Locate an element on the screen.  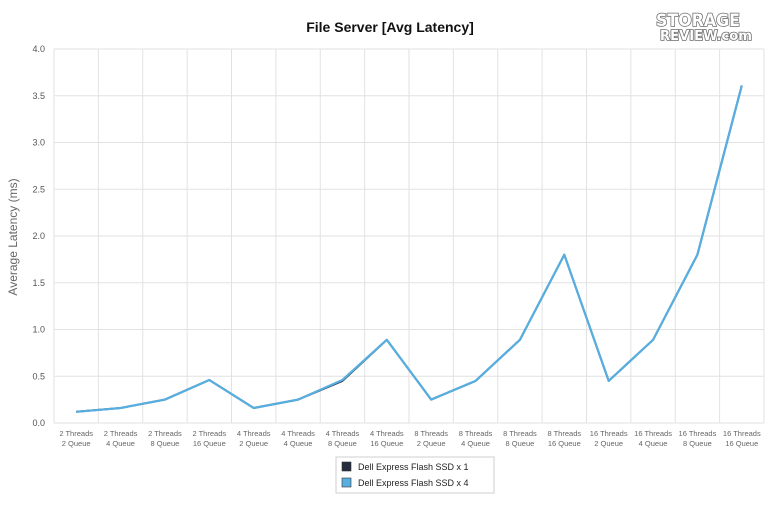
legend-box is located at coordinates (415, 475).